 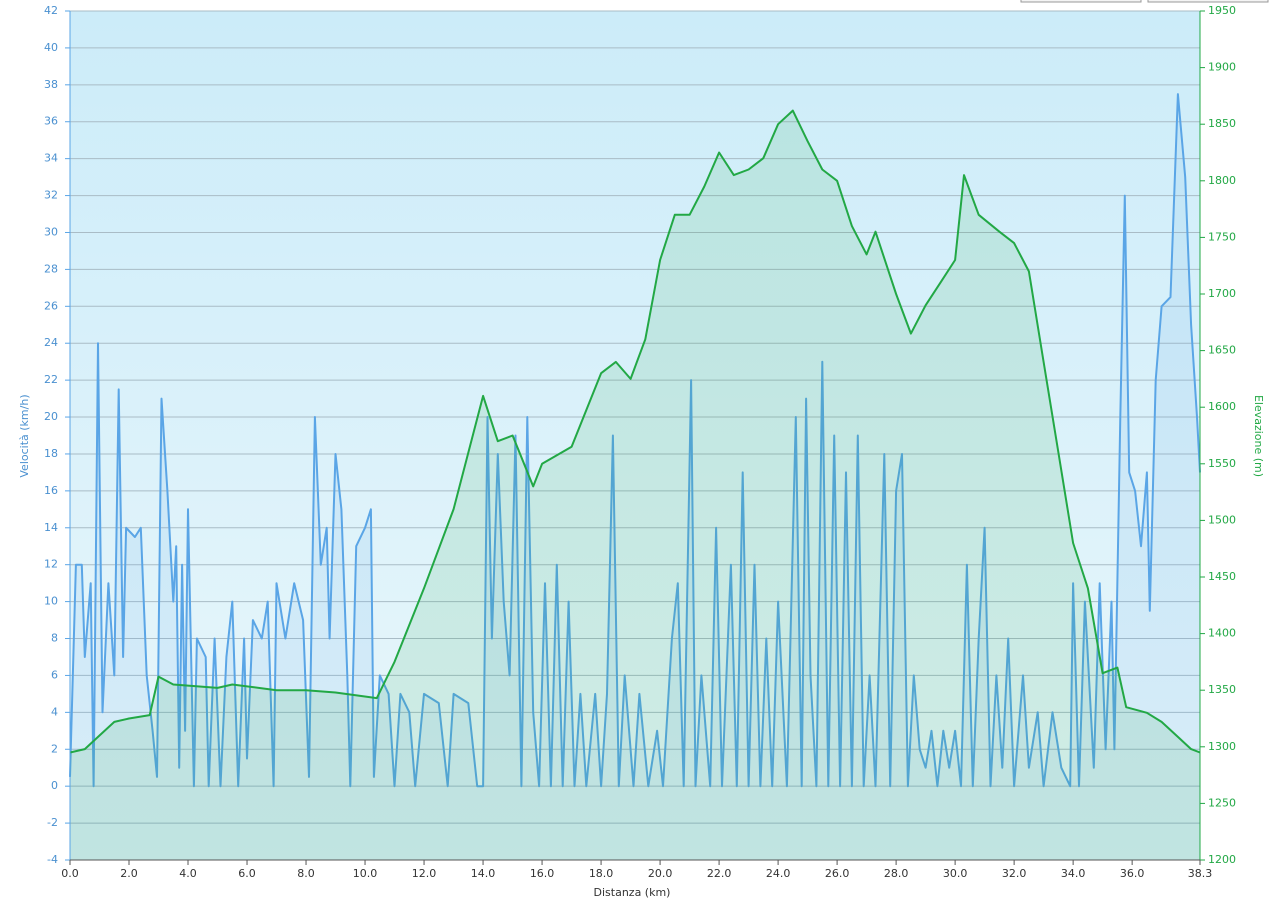 What do you see at coordinates (247, 873) in the screenshot?
I see `x-tick-label: 6.0` at bounding box center [247, 873].